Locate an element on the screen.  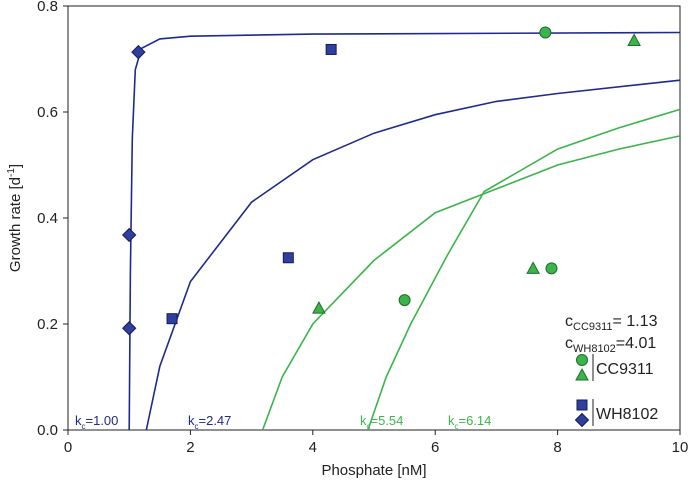
y-tick-label: 0.8 is located at coordinates (47, 7).